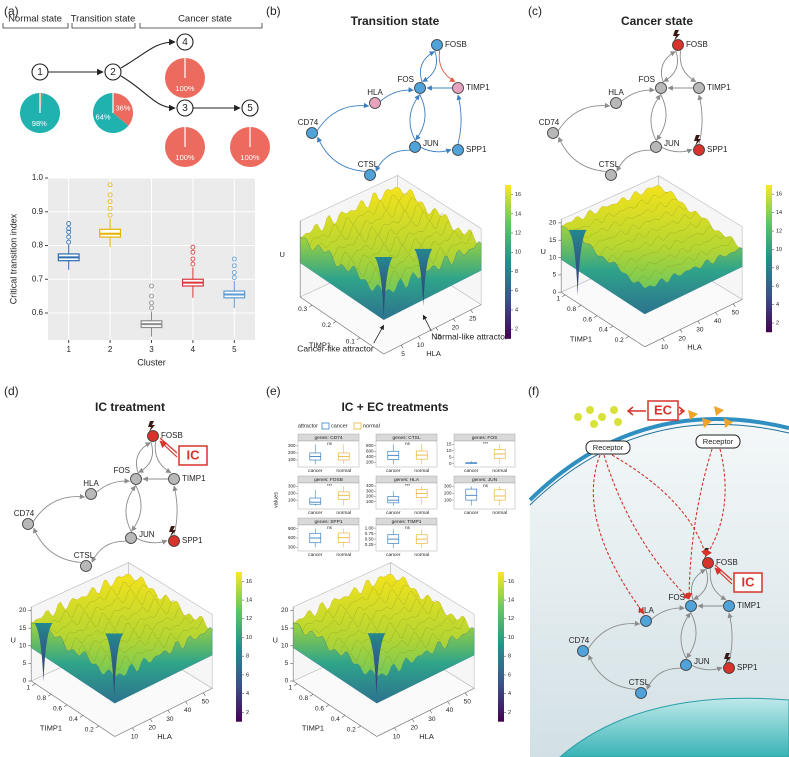 The height and width of the screenshot is (757, 789). Describe the element at coordinates (164, 736) in the screenshot. I see `x-axis-label: HLA` at that location.